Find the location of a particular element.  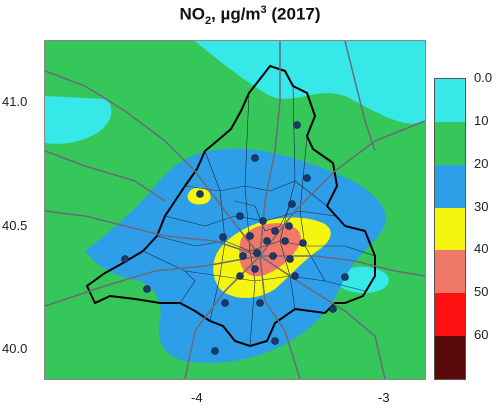

legend-label-60: 60 is located at coordinates (481, 334).